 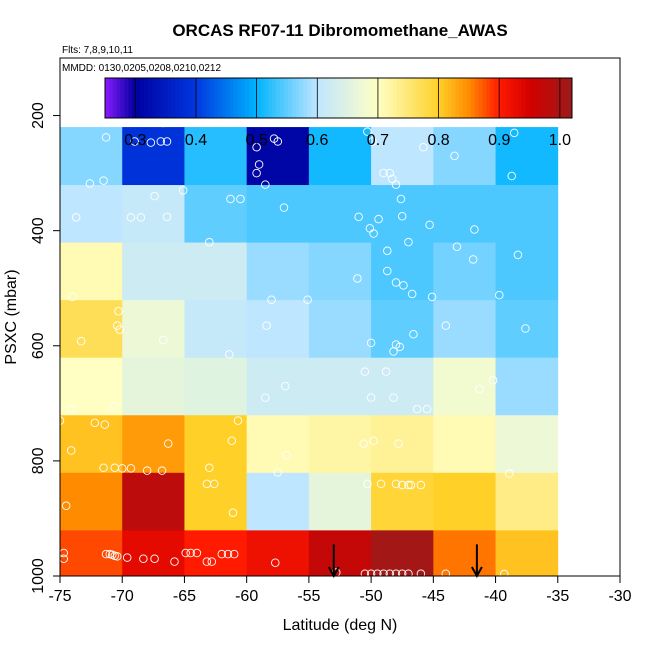 What do you see at coordinates (619, 596) in the screenshot?
I see `x-tick-label: -30` at bounding box center [619, 596].